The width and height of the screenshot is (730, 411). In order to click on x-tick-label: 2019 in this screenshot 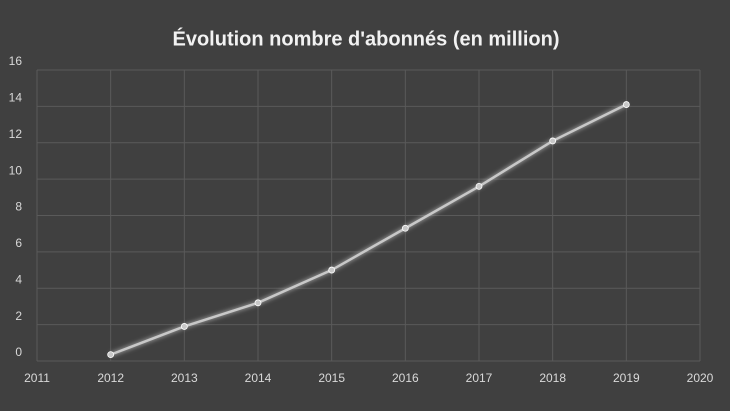, I will do `click(626, 378)`.